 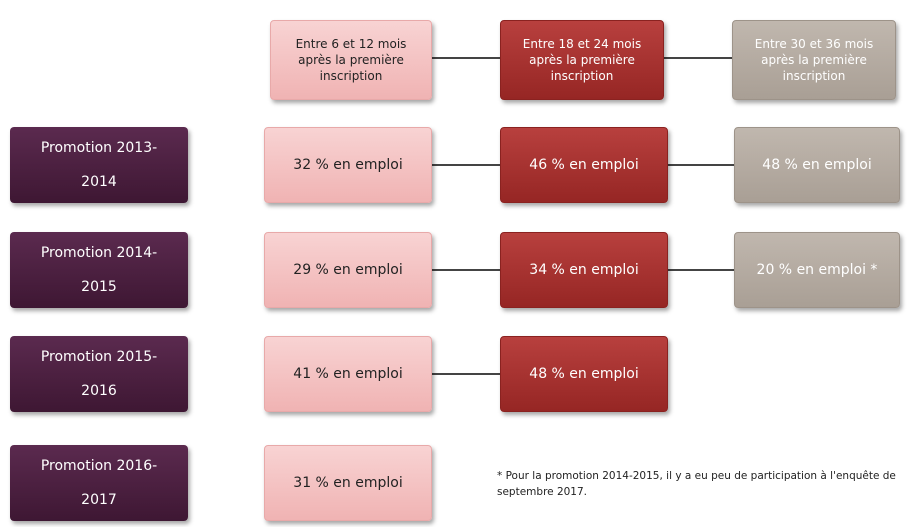 What do you see at coordinates (348, 165) in the screenshot?
I see `employment-cell: 32 % en emploi` at bounding box center [348, 165].